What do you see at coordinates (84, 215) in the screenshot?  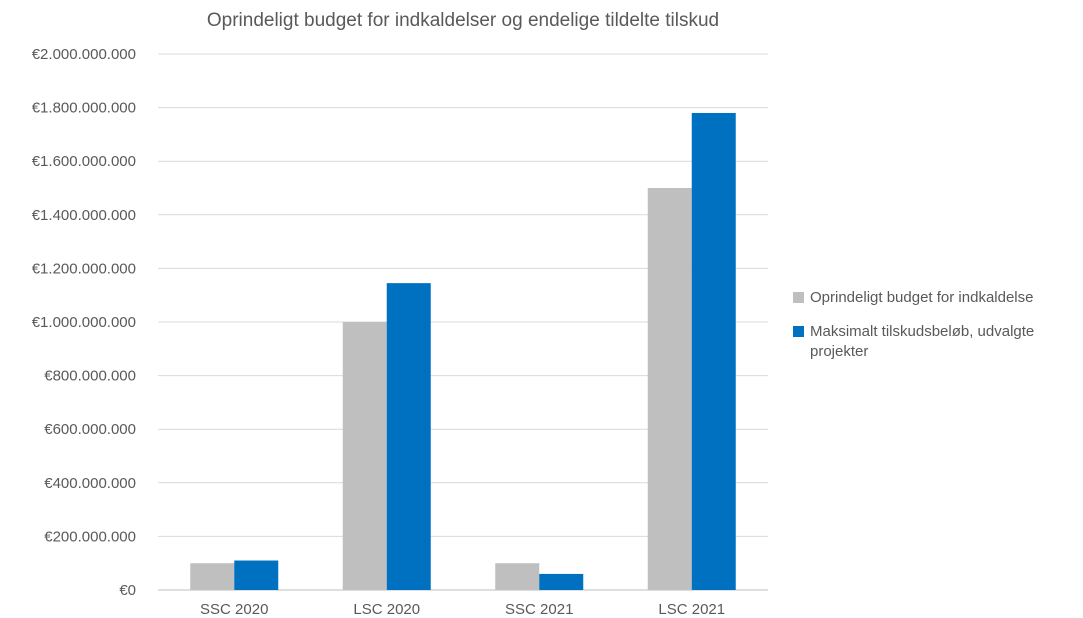 I see `y-tick-label: €1.400.000.000` at bounding box center [84, 215].